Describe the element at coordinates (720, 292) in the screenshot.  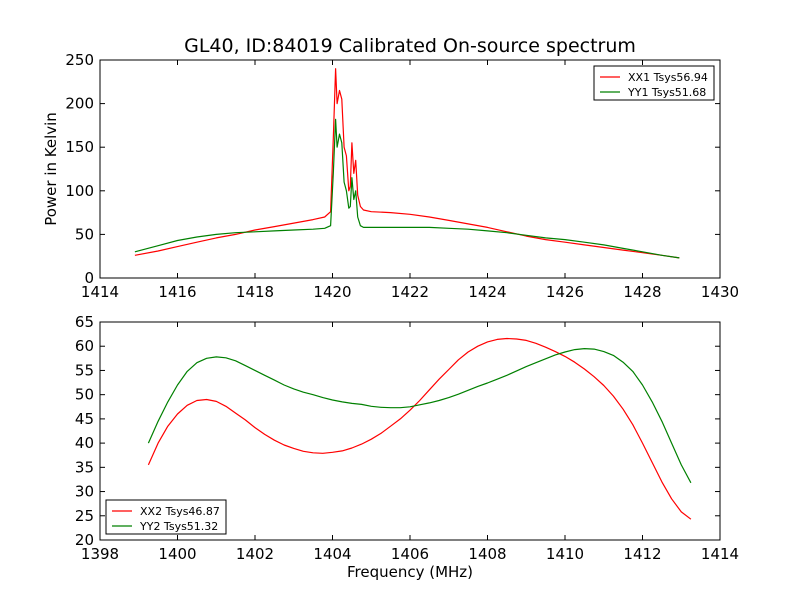
I see `x-tick-label: 1430` at that location.